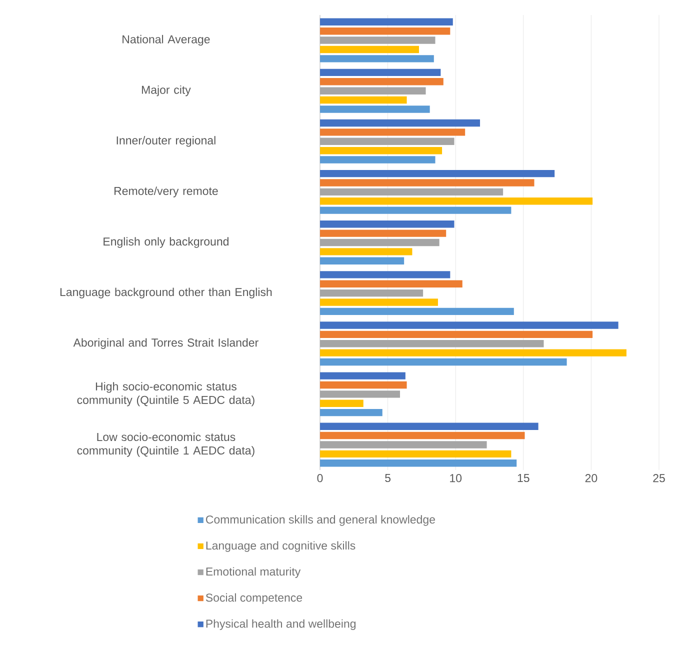  Describe the element at coordinates (320, 520) in the screenshot. I see `legend-label: Communication skills and general knowledge` at that location.